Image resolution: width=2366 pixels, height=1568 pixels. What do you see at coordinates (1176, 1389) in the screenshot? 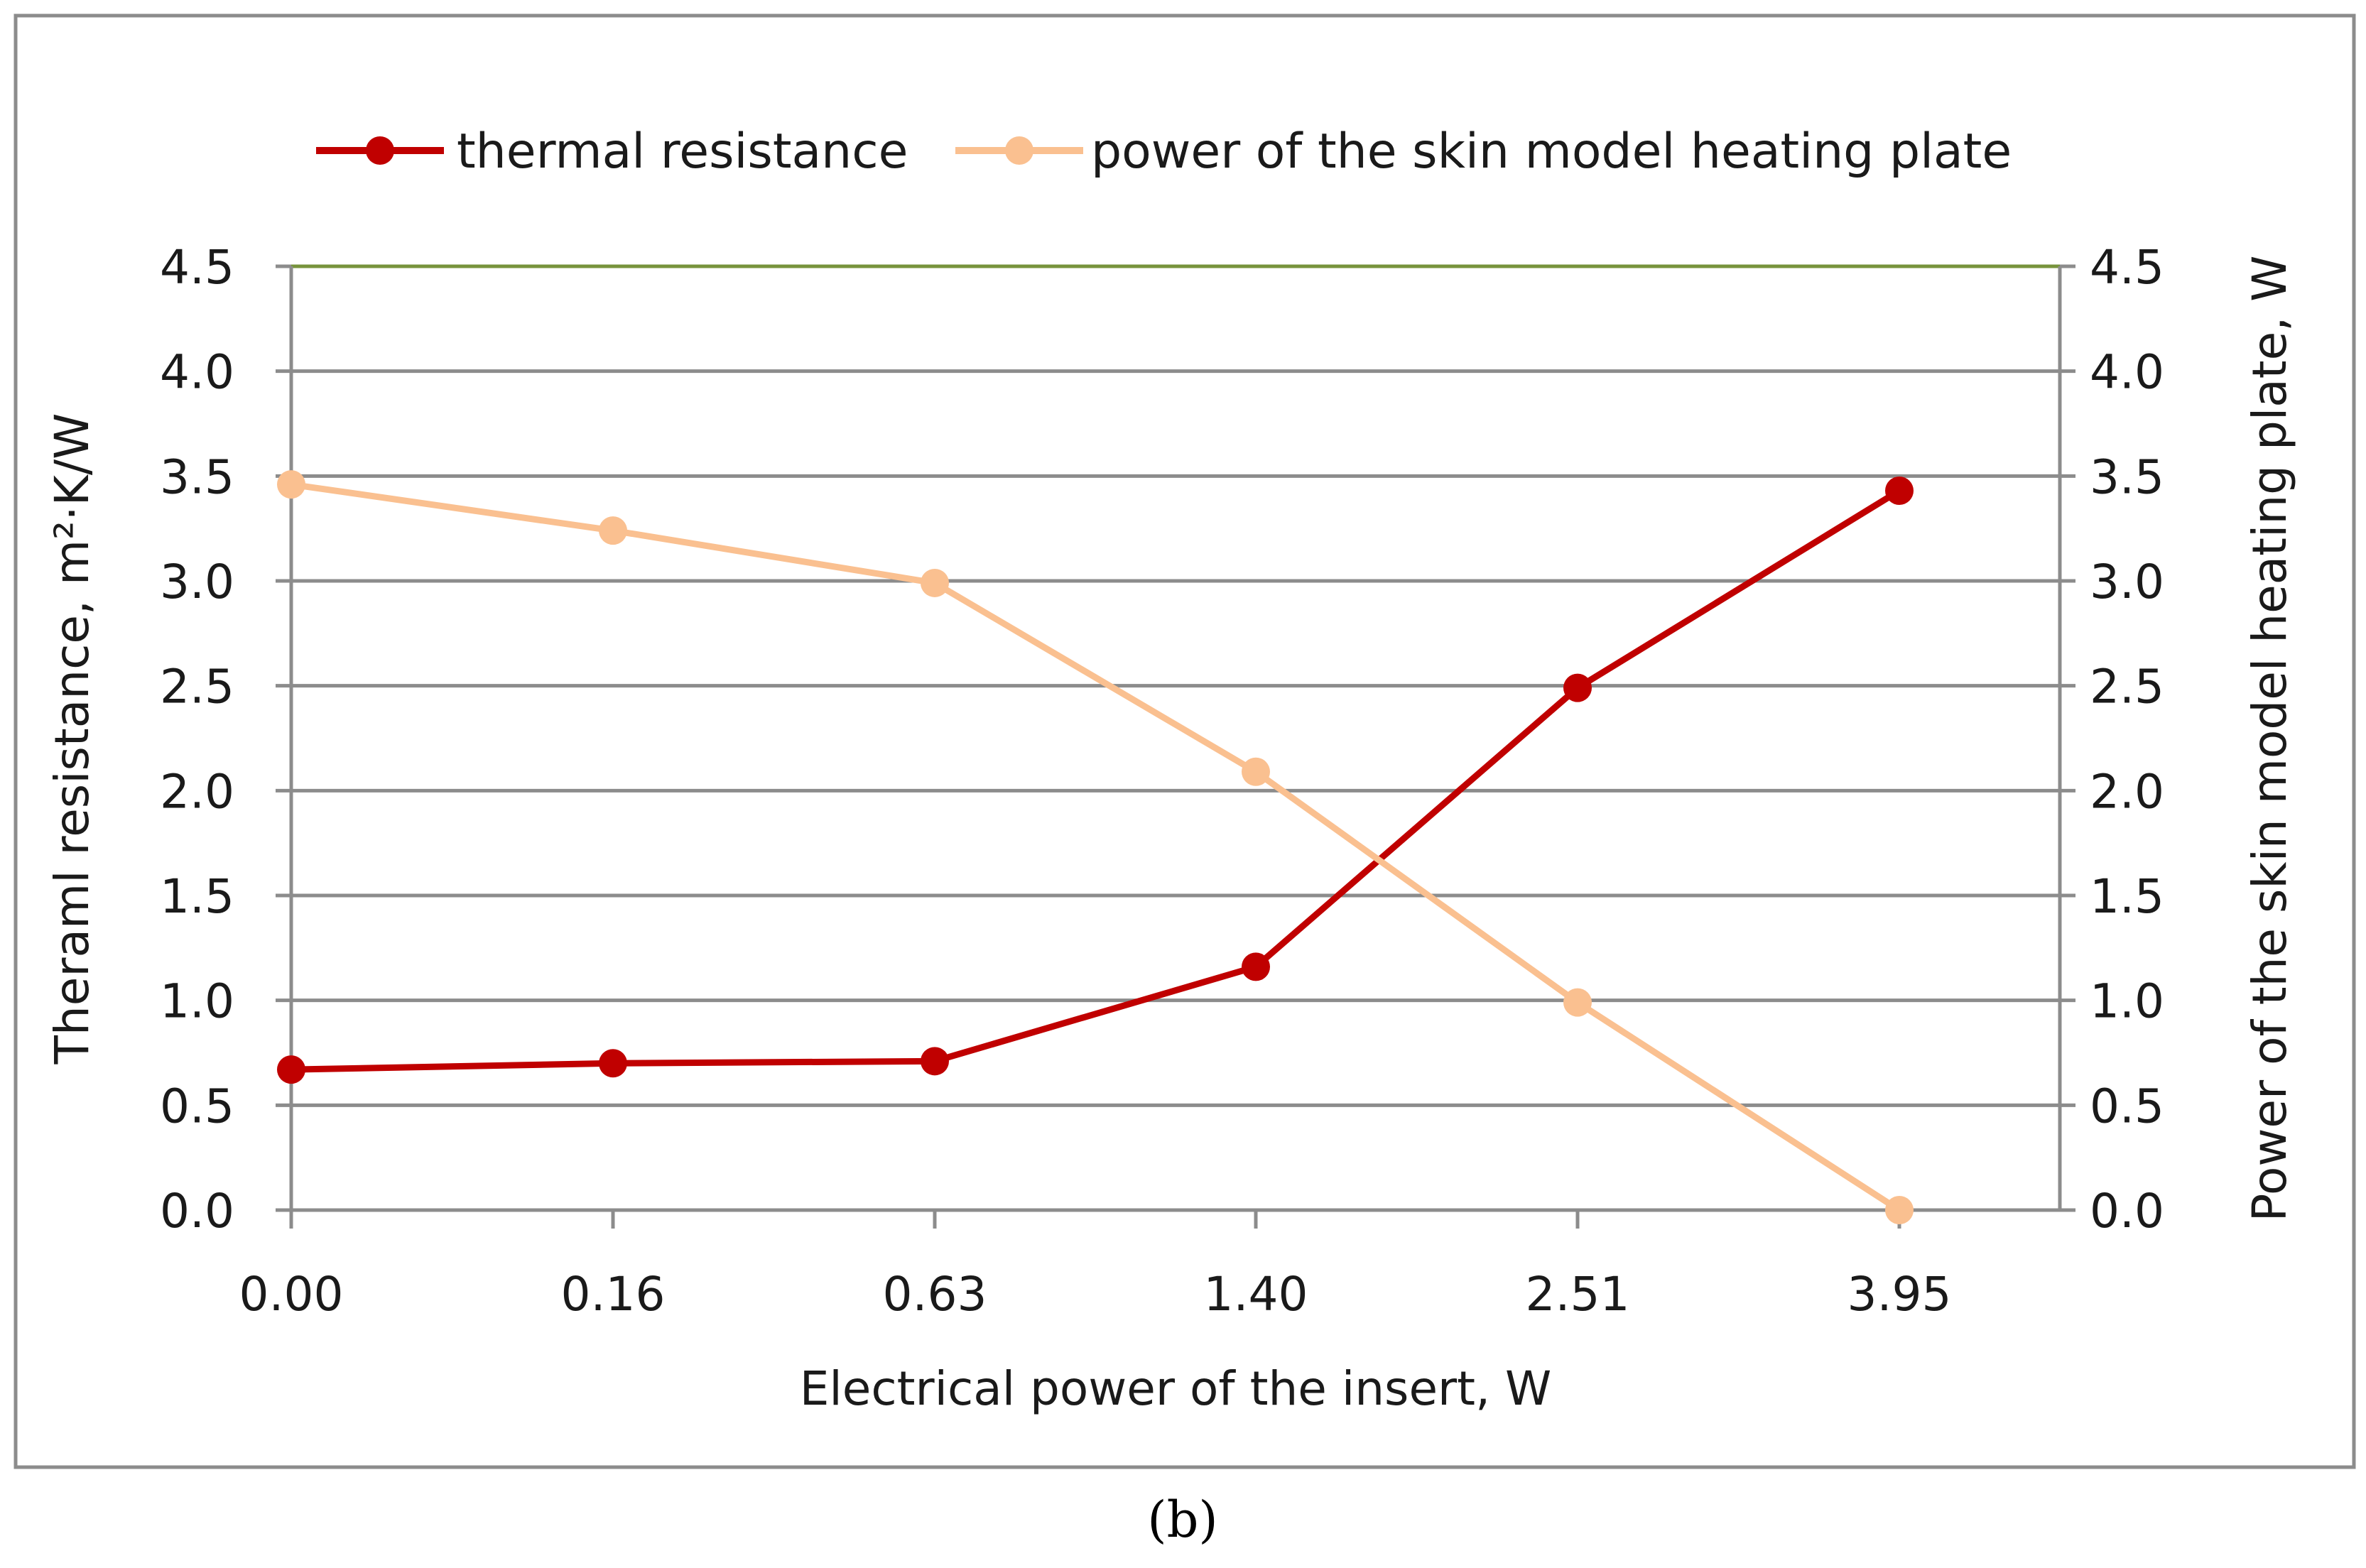
I see `x-axis-title: Electrical power of the insert, W` at bounding box center [1176, 1389].